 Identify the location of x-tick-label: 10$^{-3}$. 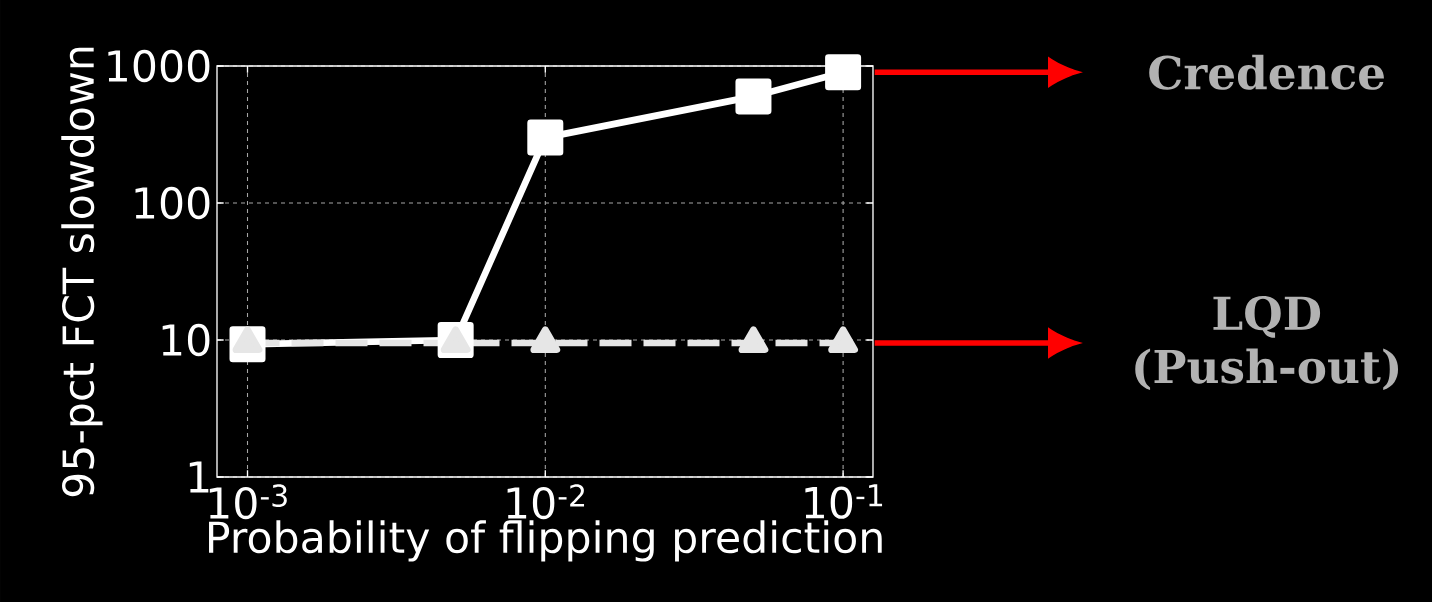
(248, 502).